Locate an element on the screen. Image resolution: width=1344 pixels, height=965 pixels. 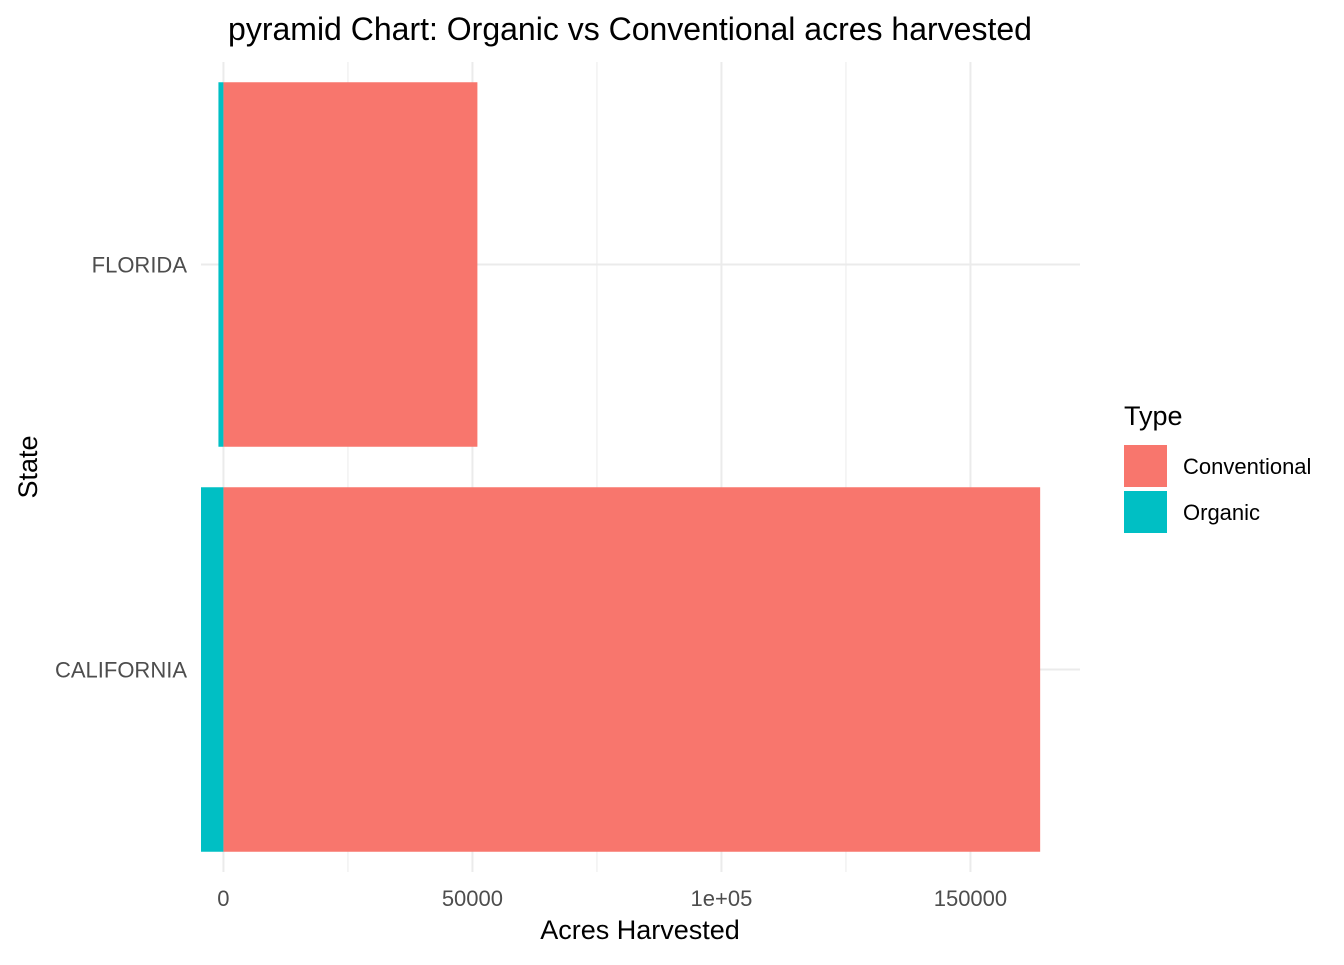
y-tick-label: CALIFORNIA is located at coordinates (121, 670).